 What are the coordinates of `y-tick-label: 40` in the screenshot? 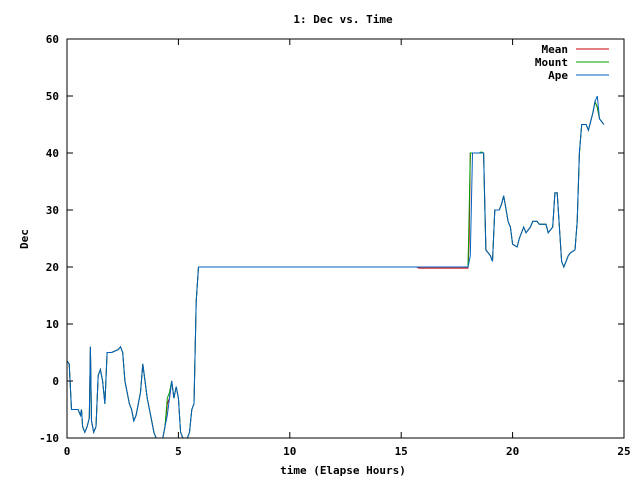 It's located at (52, 153).